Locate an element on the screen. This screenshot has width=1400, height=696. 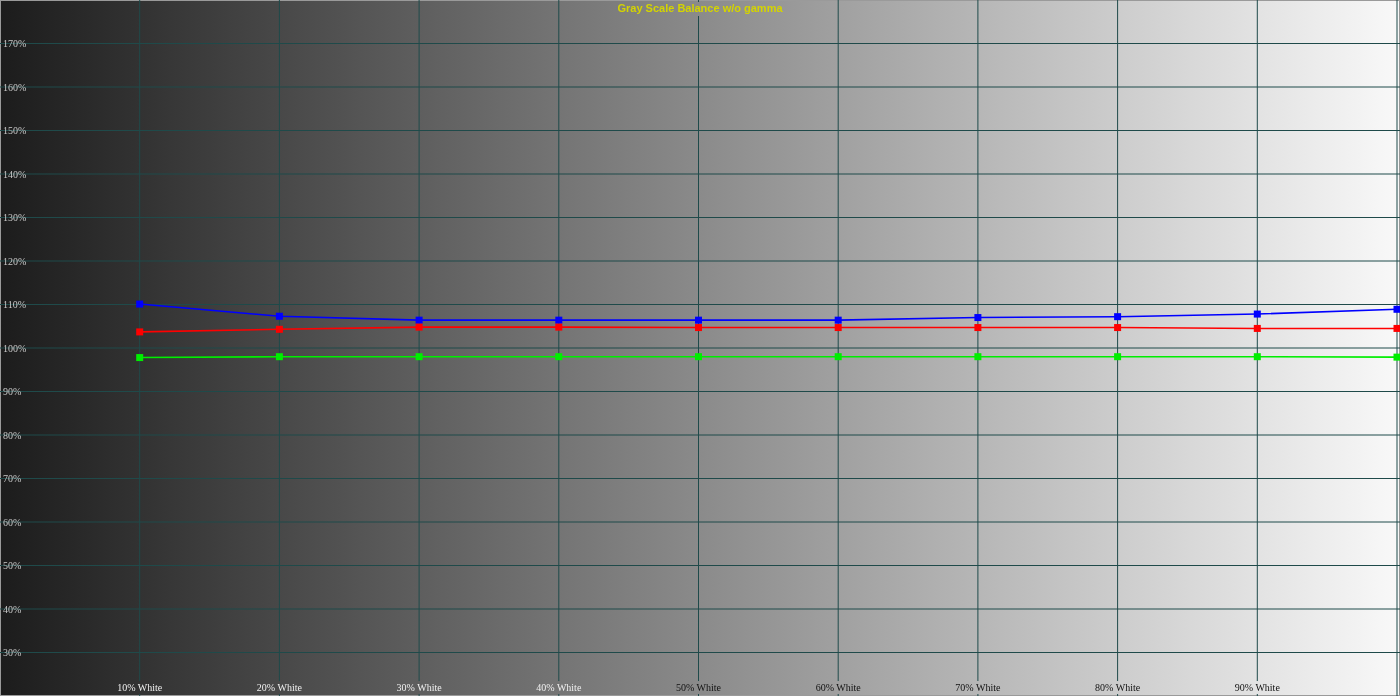
x-tick-label: 50% White is located at coordinates (698, 687).